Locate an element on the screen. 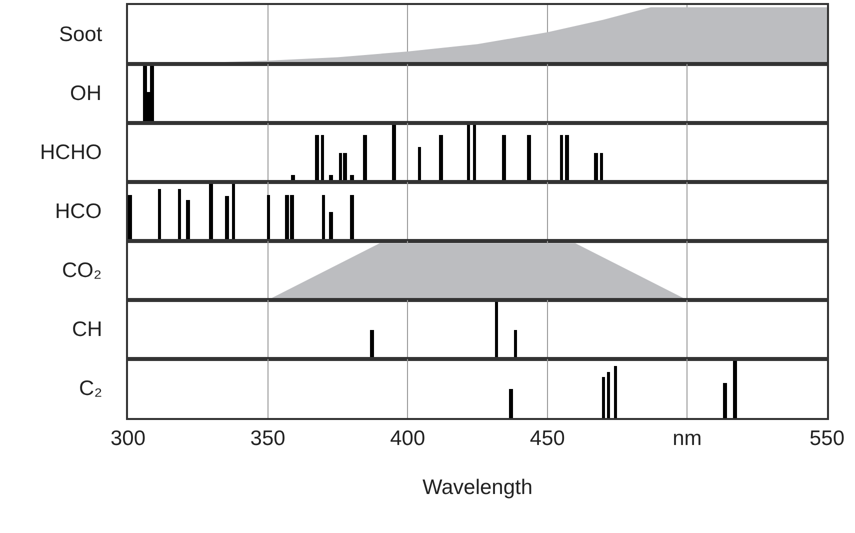 The image size is (855, 533). x-tick-label: 300 is located at coordinates (128, 438).